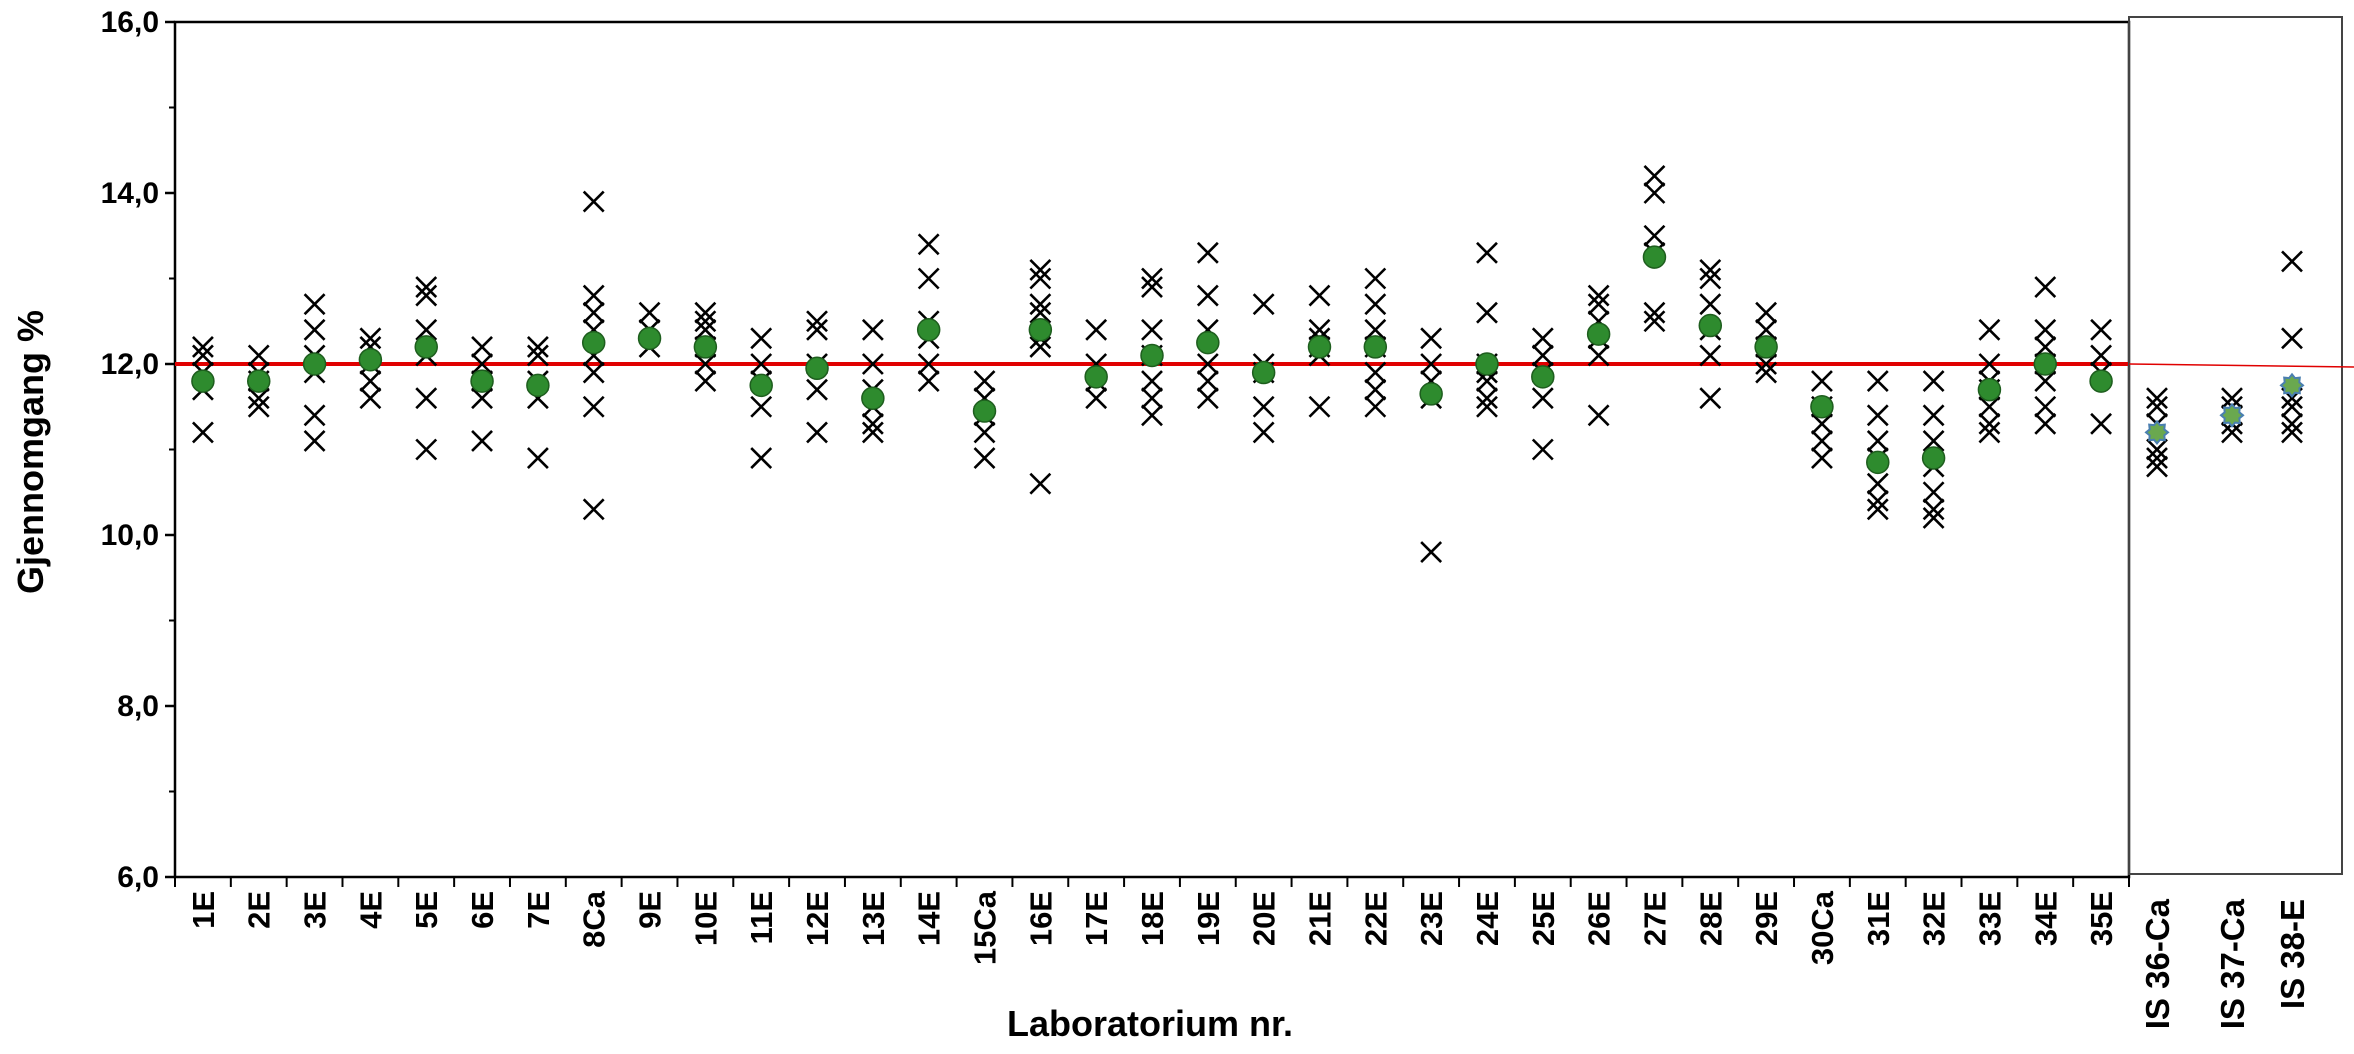 The width and height of the screenshot is (2354, 1054). Describe the element at coordinates (1319, 918) in the screenshot. I see `x-tick-label: 21E` at that location.